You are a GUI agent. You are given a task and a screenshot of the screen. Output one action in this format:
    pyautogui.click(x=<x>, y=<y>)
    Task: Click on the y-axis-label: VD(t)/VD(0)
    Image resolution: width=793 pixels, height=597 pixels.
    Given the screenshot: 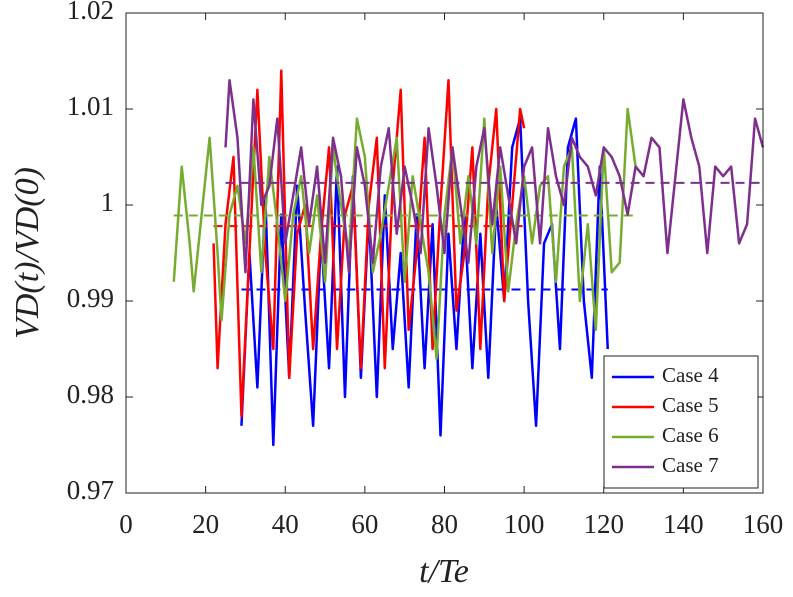 What is the action you would take?
    pyautogui.click(x=27, y=253)
    